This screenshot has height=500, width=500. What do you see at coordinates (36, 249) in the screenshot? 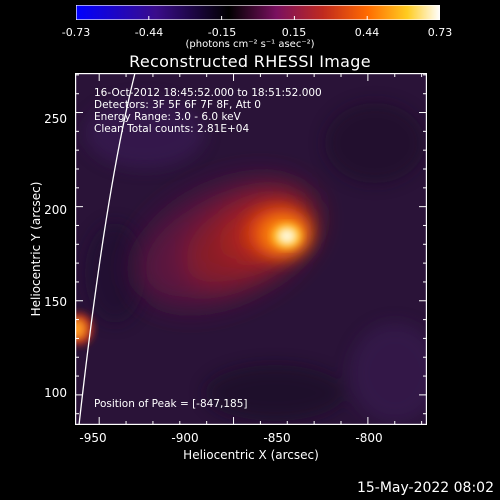
I see `y-axis-label: Heliocentric Y (arcsec)` at bounding box center [36, 249].